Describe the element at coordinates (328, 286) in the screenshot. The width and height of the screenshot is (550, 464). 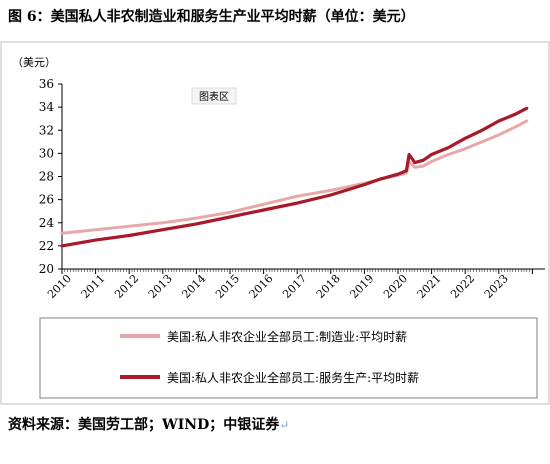
I see `x-tick-label: 2018` at that location.